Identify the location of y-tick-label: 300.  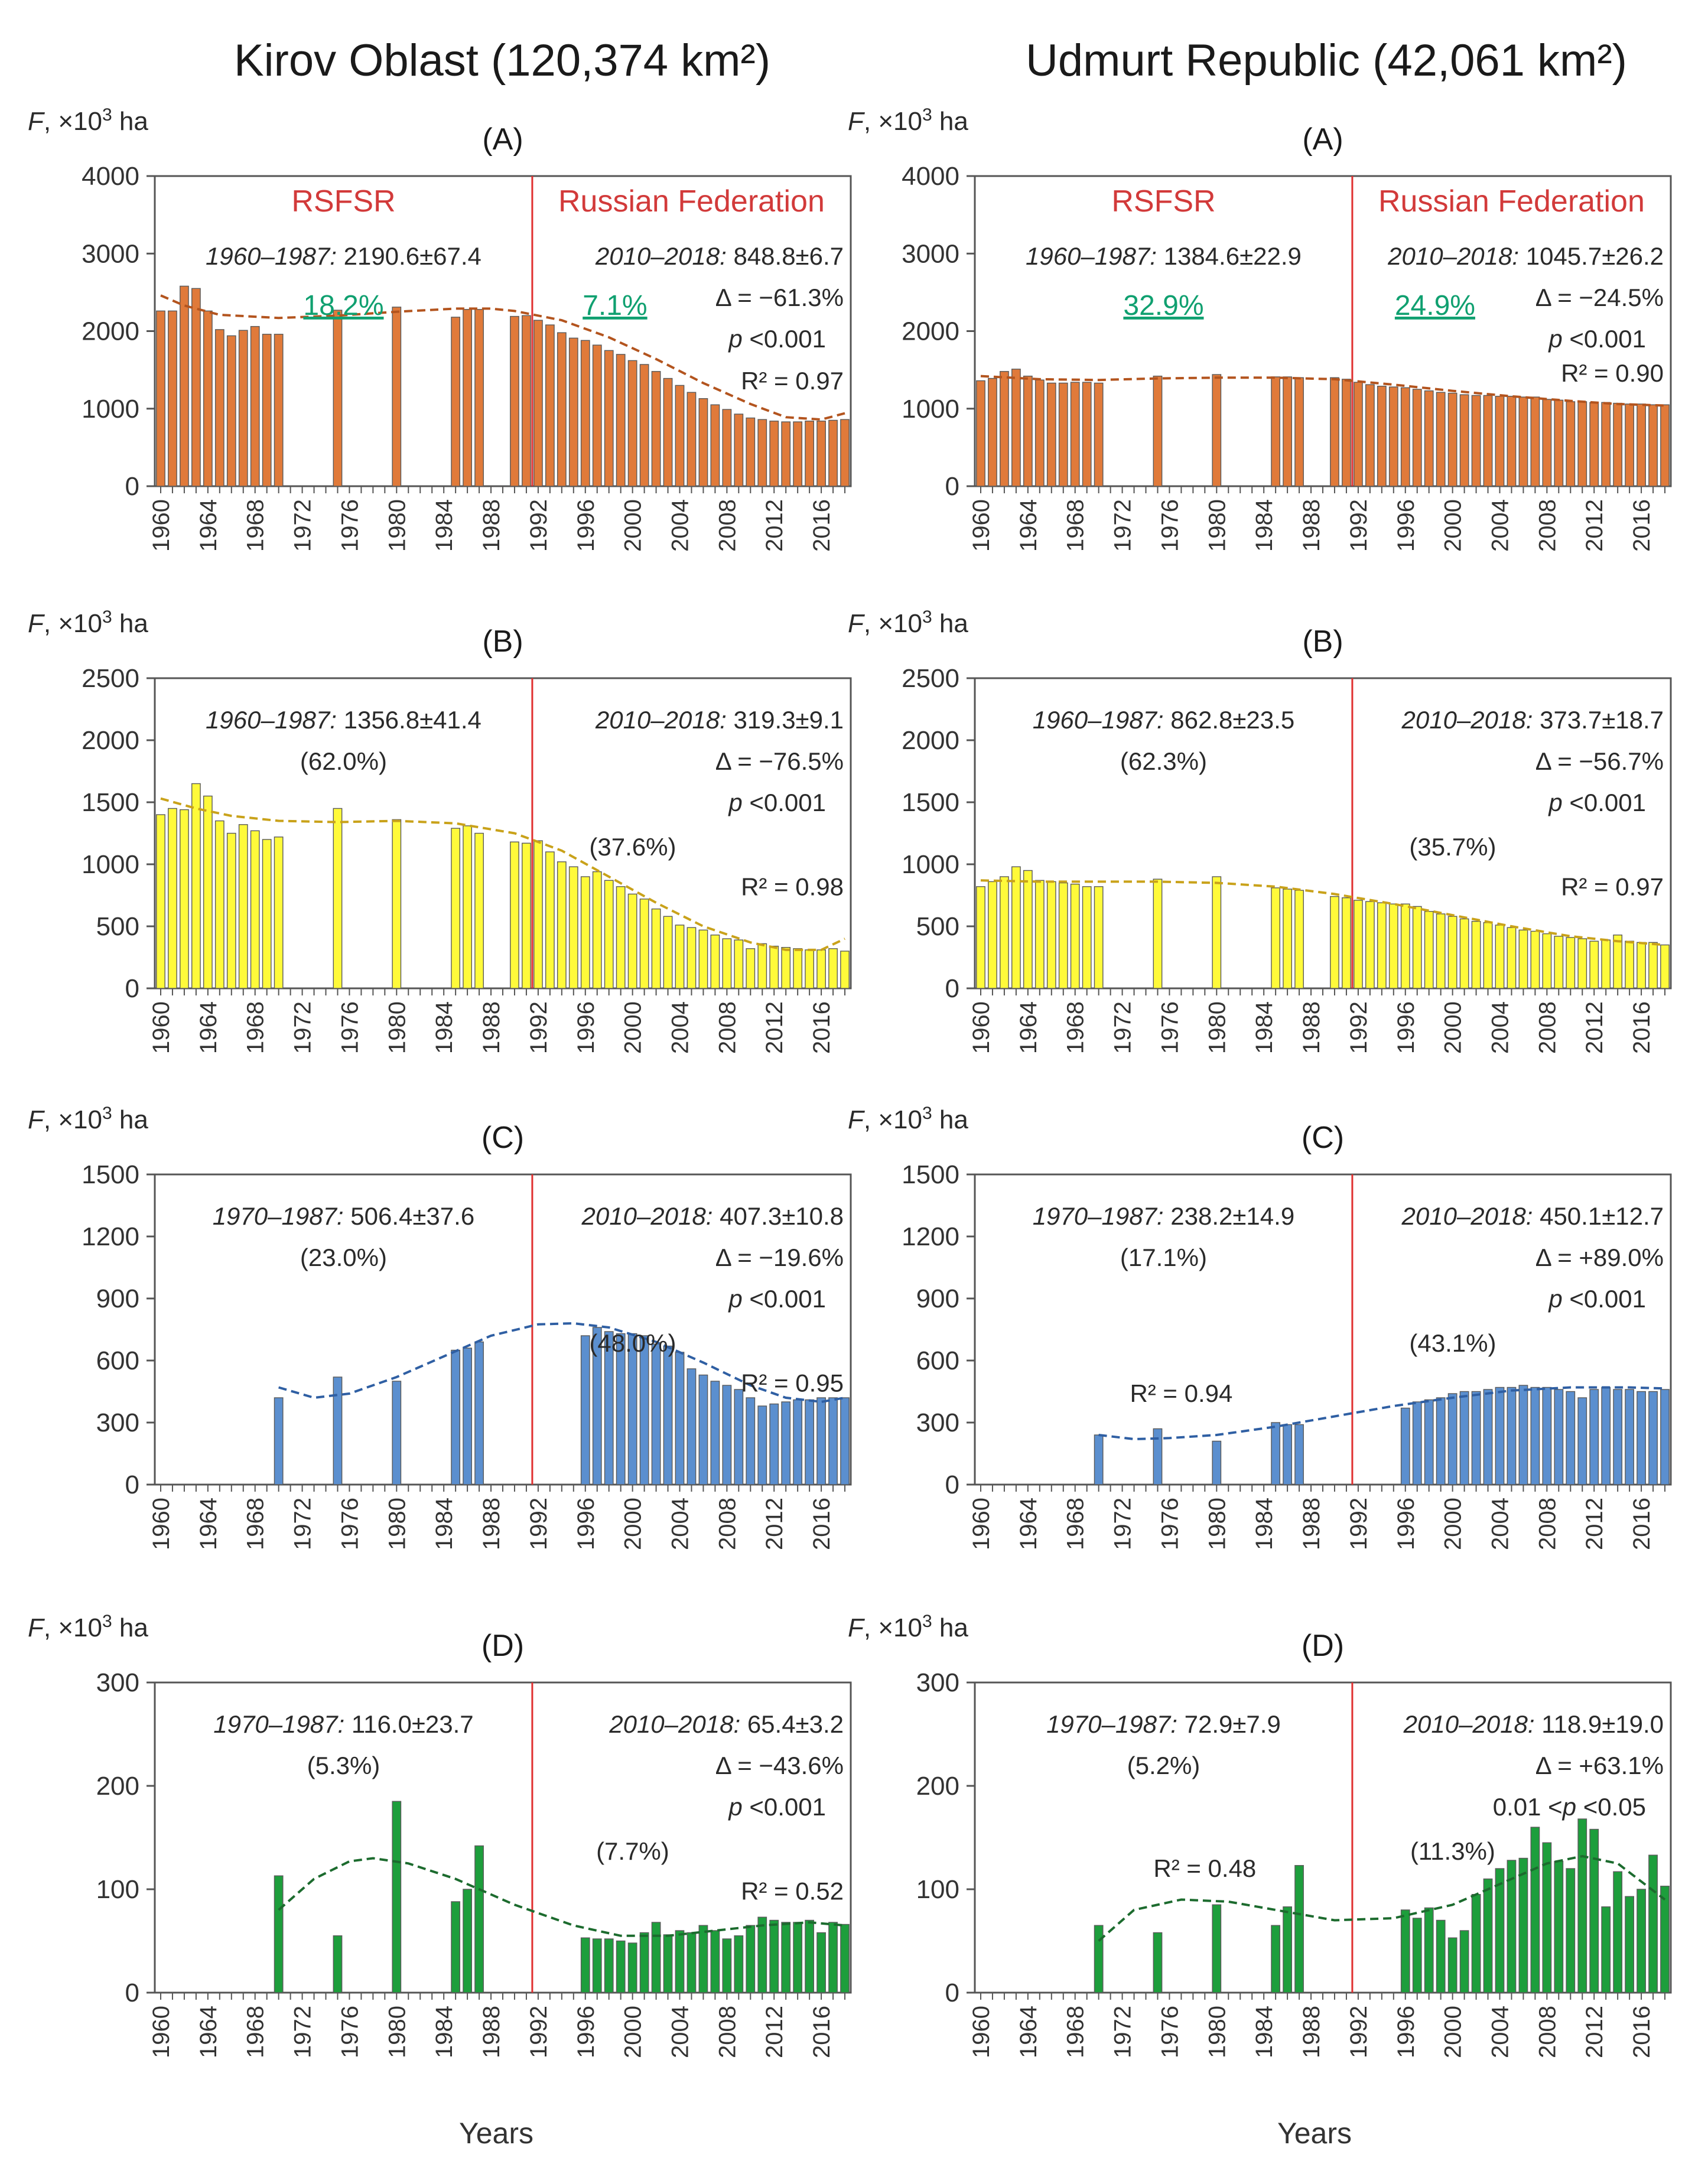
(937, 1422).